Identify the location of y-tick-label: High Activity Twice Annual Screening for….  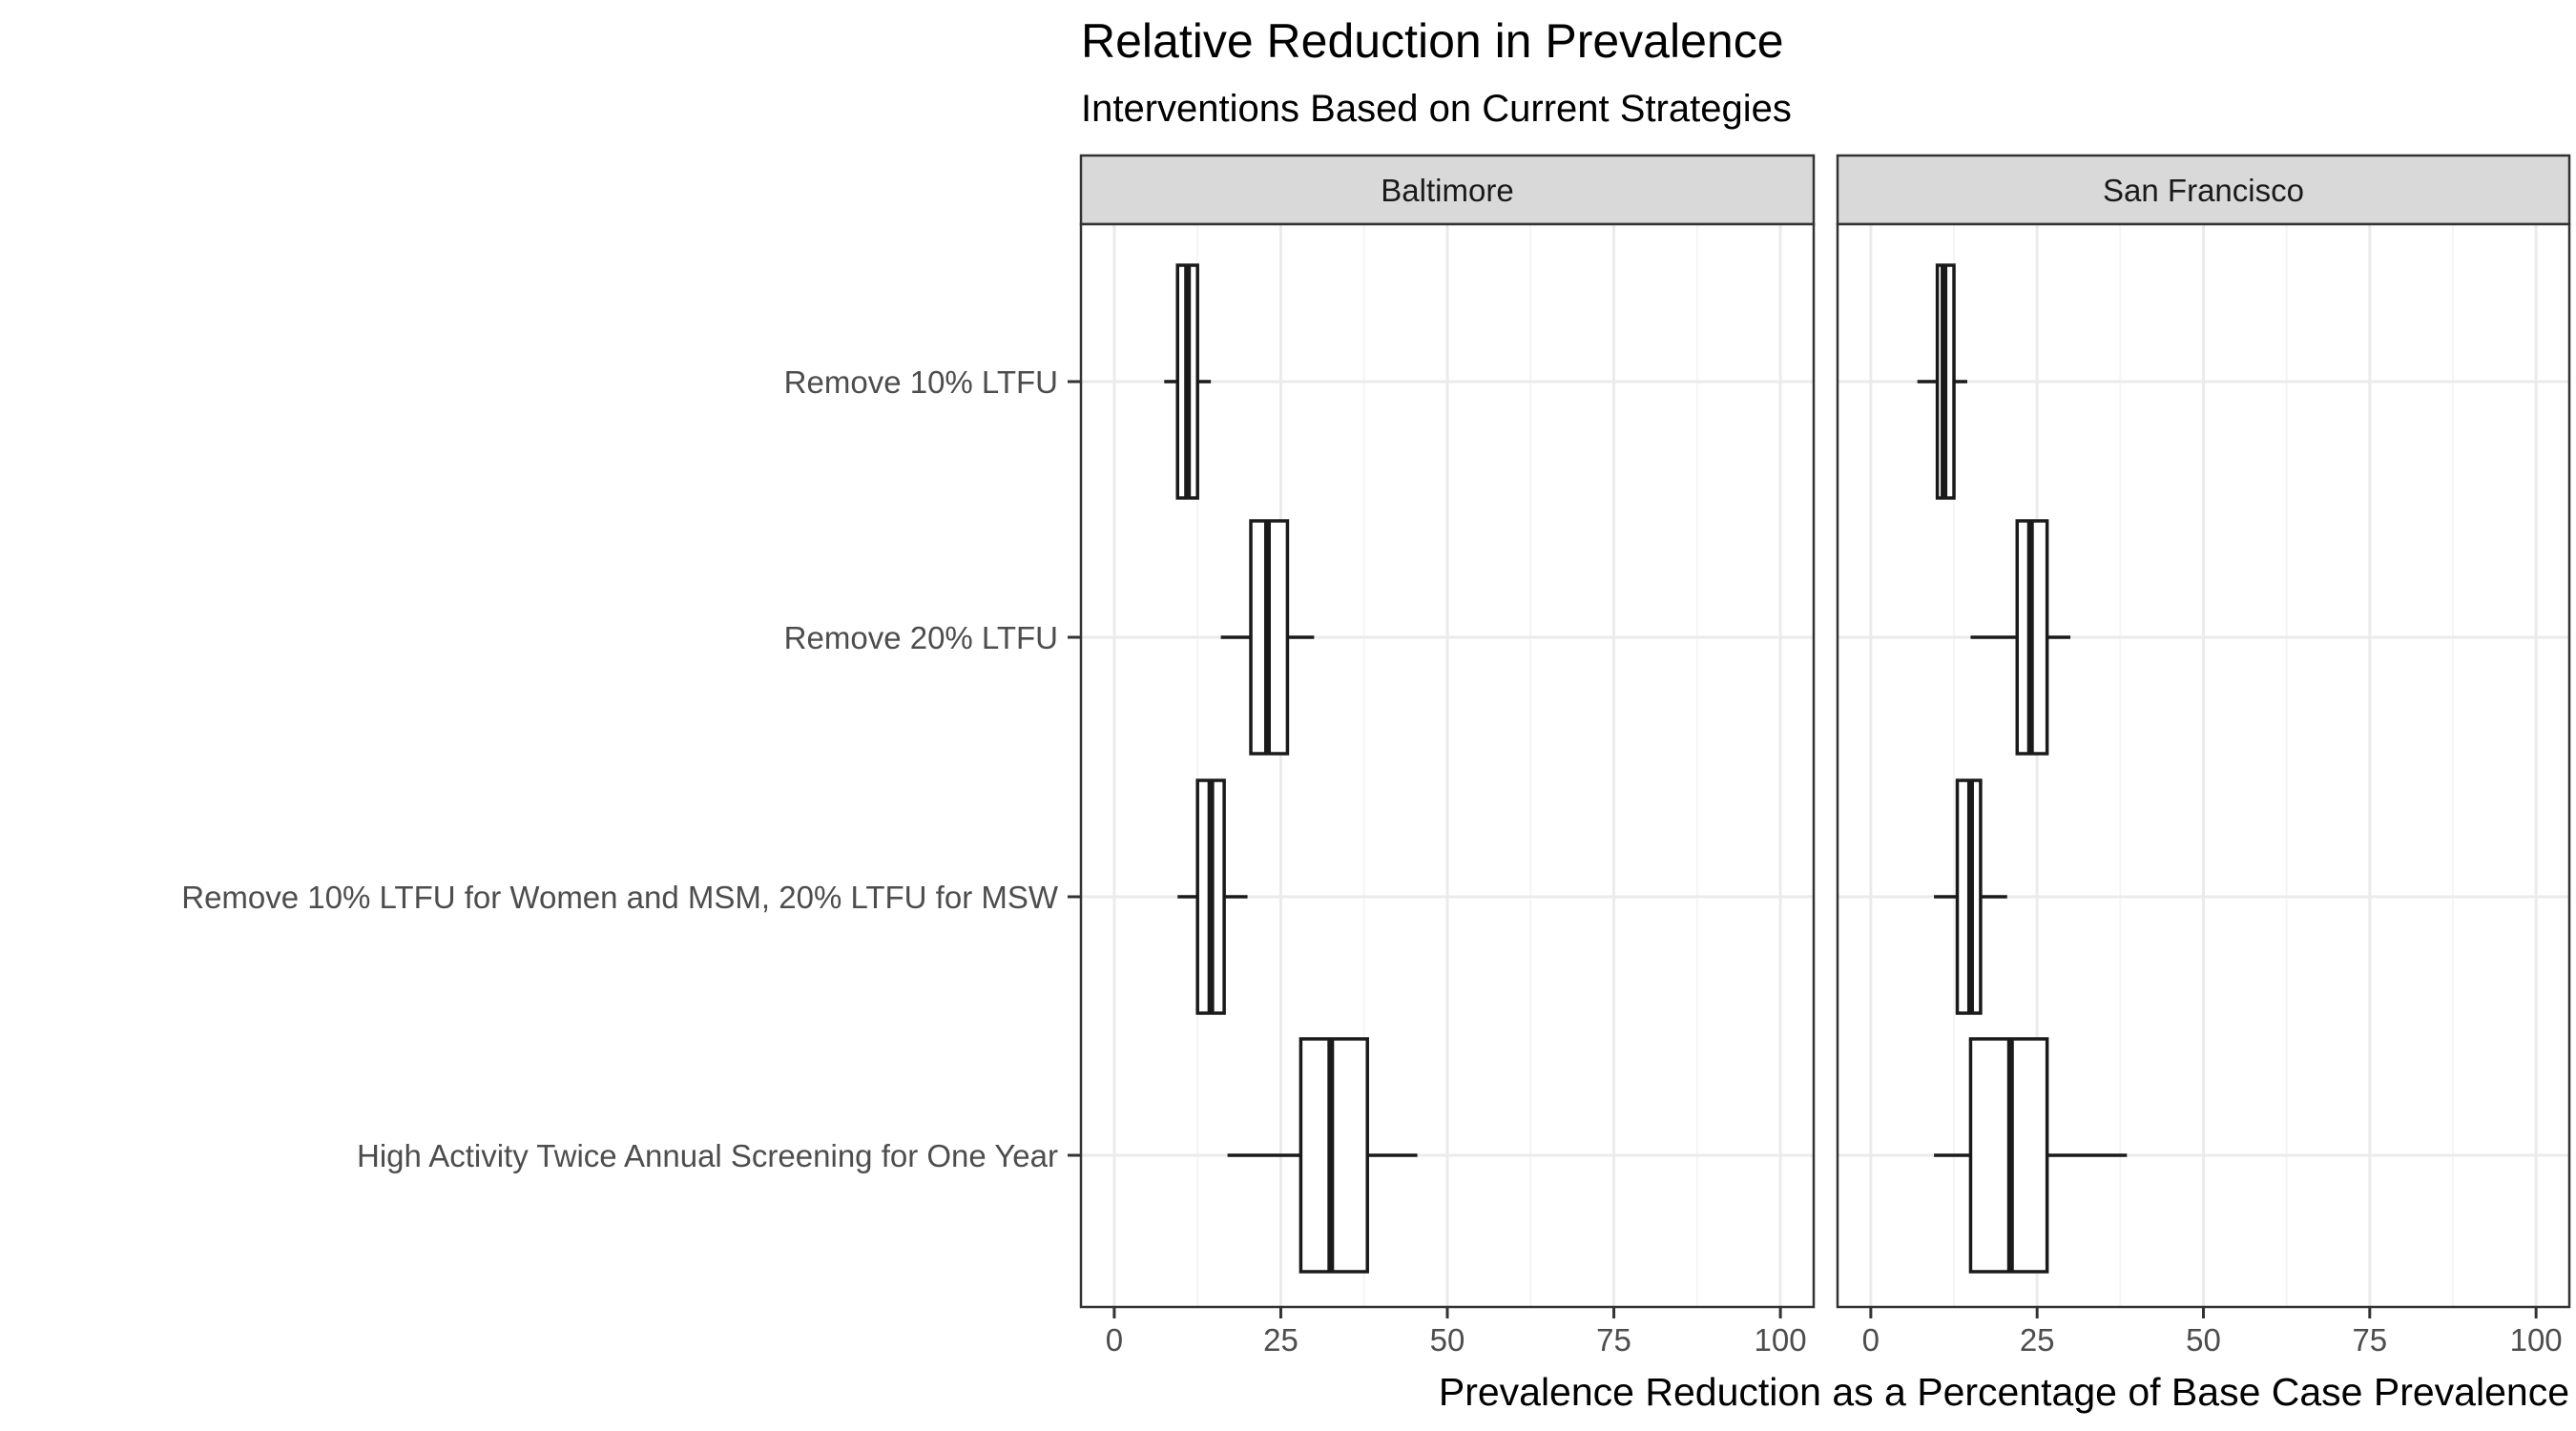
(707, 1155).